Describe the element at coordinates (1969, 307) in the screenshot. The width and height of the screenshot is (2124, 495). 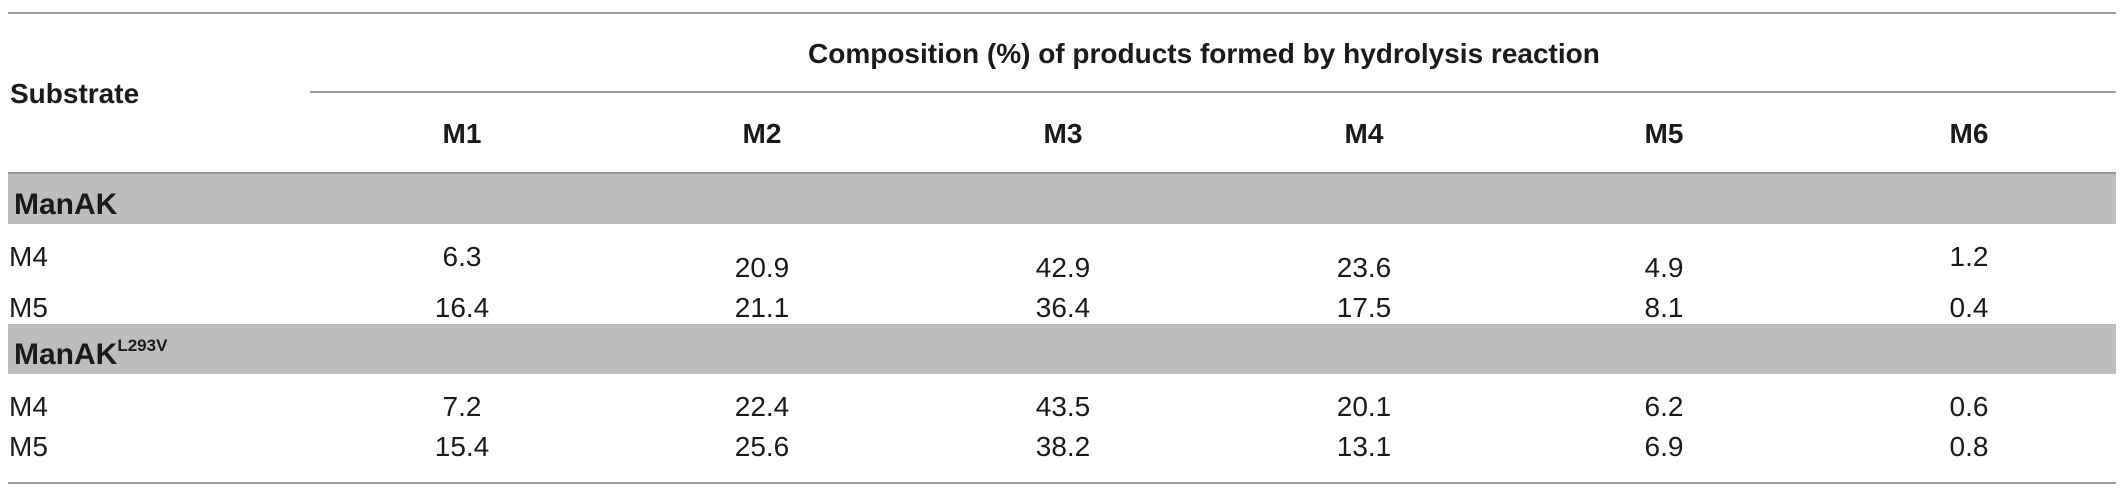
I see `table-cell: 0.4` at that location.